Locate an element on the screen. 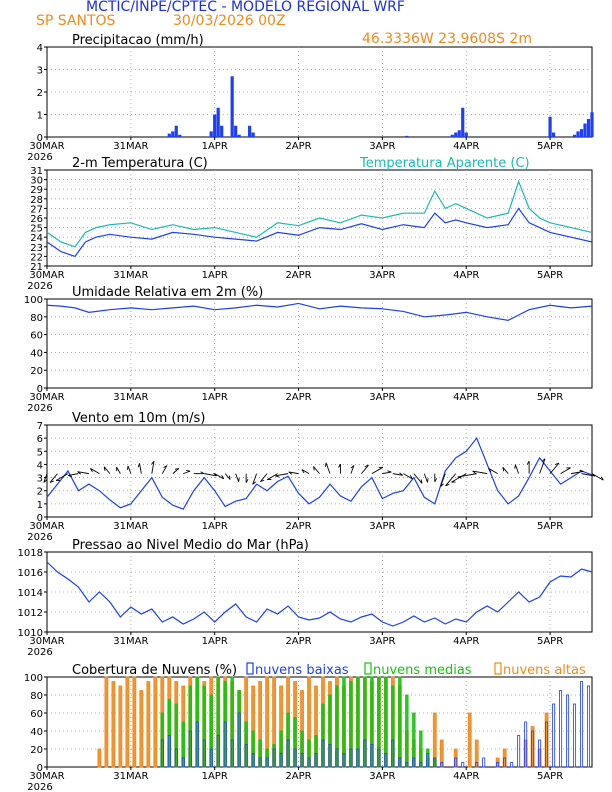 The width and height of the screenshot is (612, 792). y-tick-label: 28 is located at coordinates (36, 200).